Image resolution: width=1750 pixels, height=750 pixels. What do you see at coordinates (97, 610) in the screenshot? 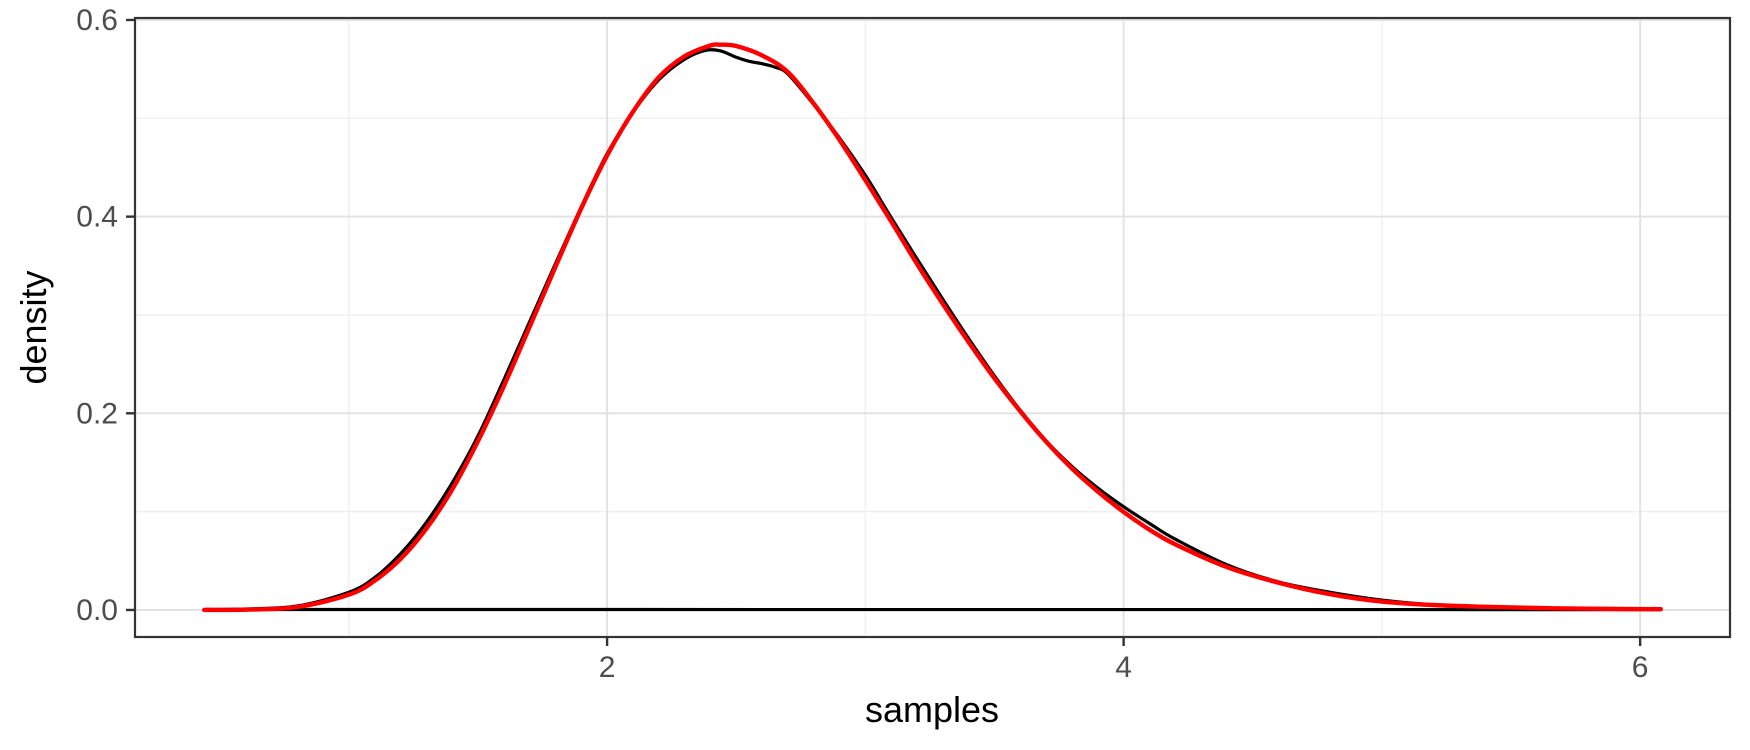
I see `y-tick-label: 0.0` at bounding box center [97, 610].